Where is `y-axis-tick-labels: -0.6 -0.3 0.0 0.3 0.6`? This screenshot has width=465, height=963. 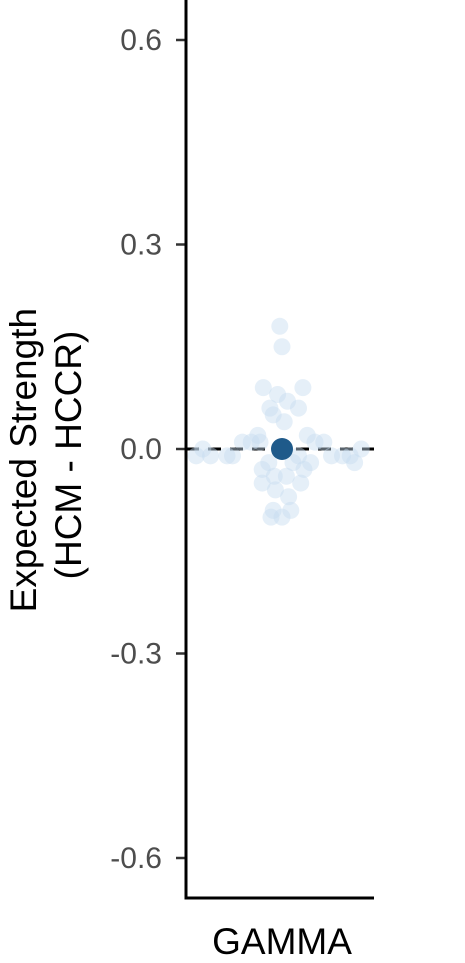
y-axis-tick-labels: -0.6 -0.3 0.0 0.3 0.6 is located at coordinates (136, 449).